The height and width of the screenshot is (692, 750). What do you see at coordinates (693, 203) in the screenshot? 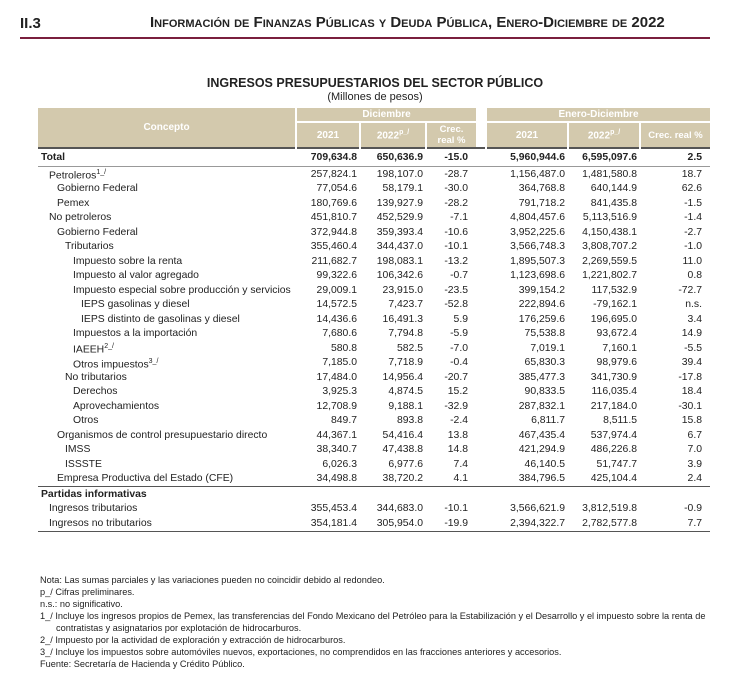
I see `value: -1.5` at bounding box center [693, 203].